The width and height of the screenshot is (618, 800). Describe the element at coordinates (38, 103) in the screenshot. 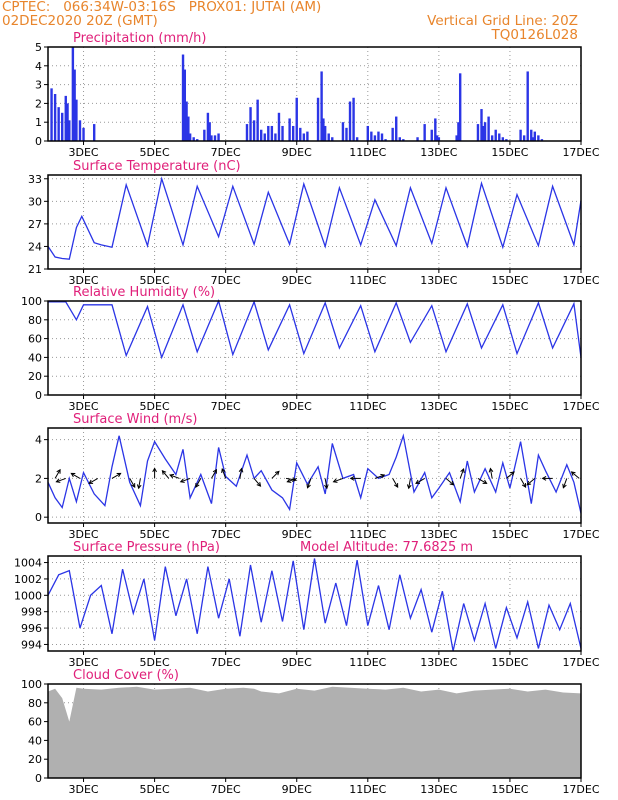

I see `precip-ytick-label: 2` at that location.